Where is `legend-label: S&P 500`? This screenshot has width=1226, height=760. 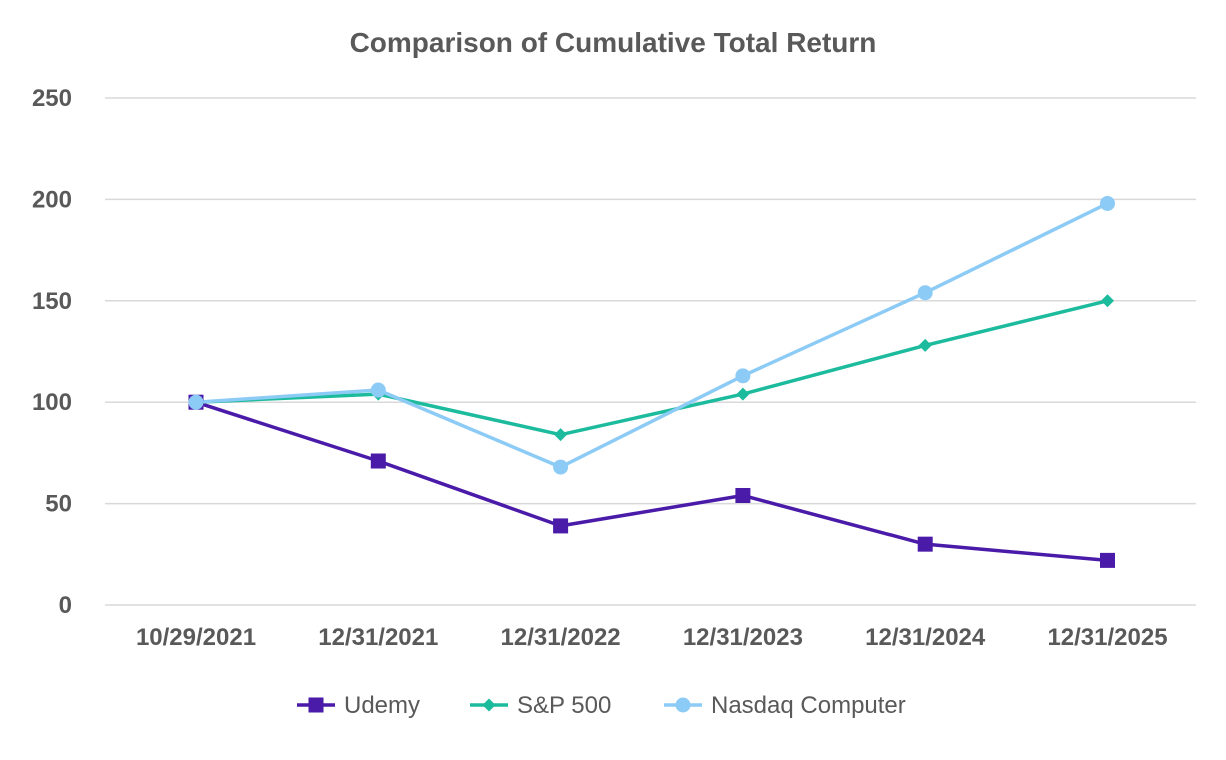 legend-label: S&P 500 is located at coordinates (564, 705).